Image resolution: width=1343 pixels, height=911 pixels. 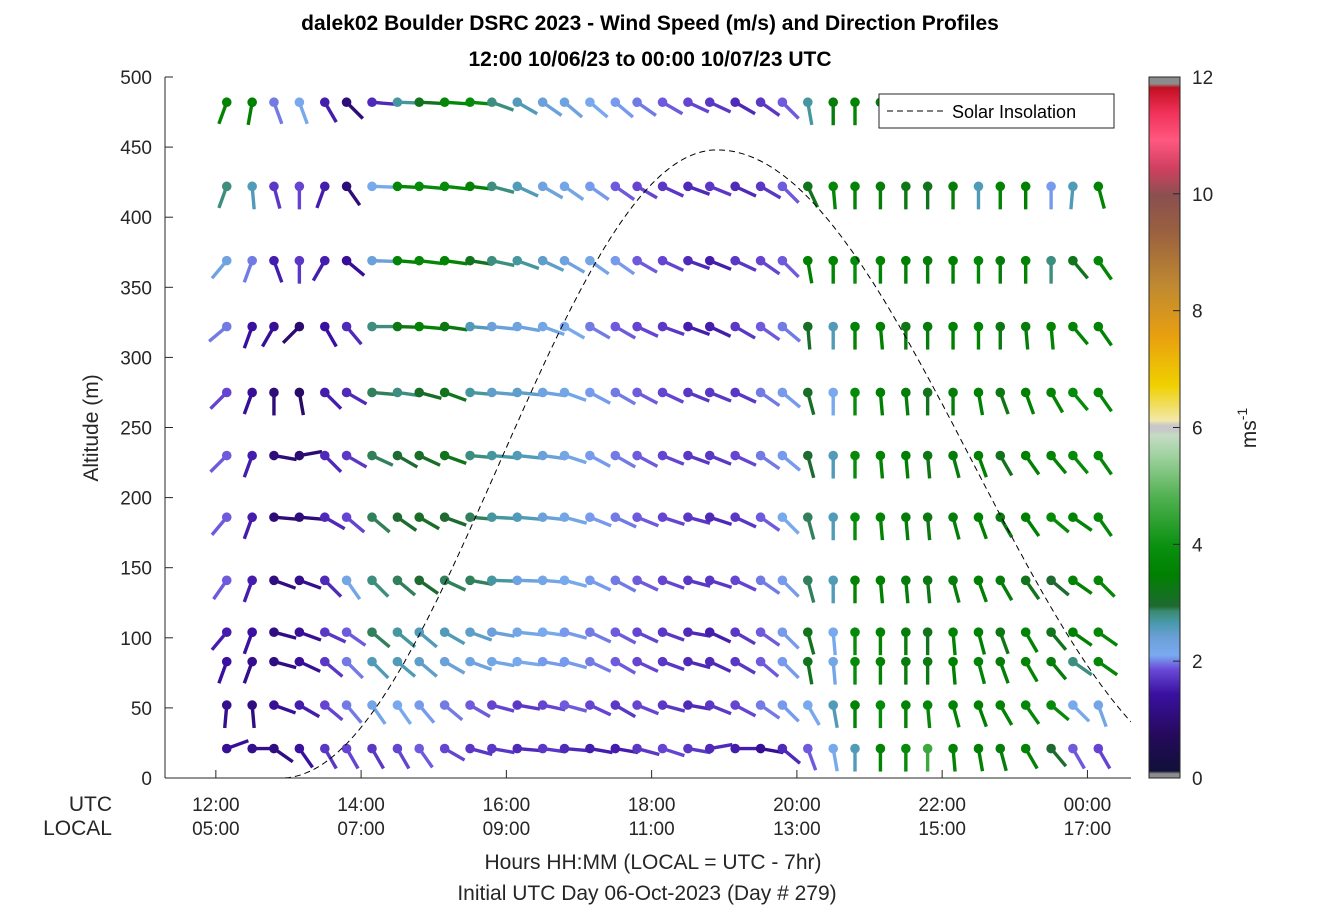 I want to click on colorbar: 0 2 4 6 8 10 12 ms-1, so click(x=1204, y=429).